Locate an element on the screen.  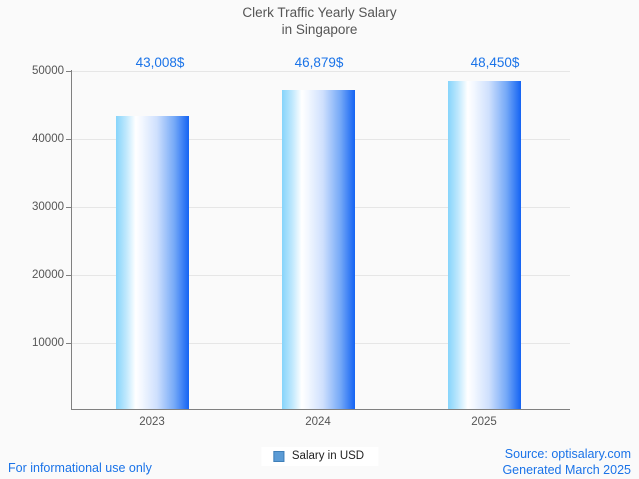
x-tick-label-2024: 2024 is located at coordinates (318, 422).